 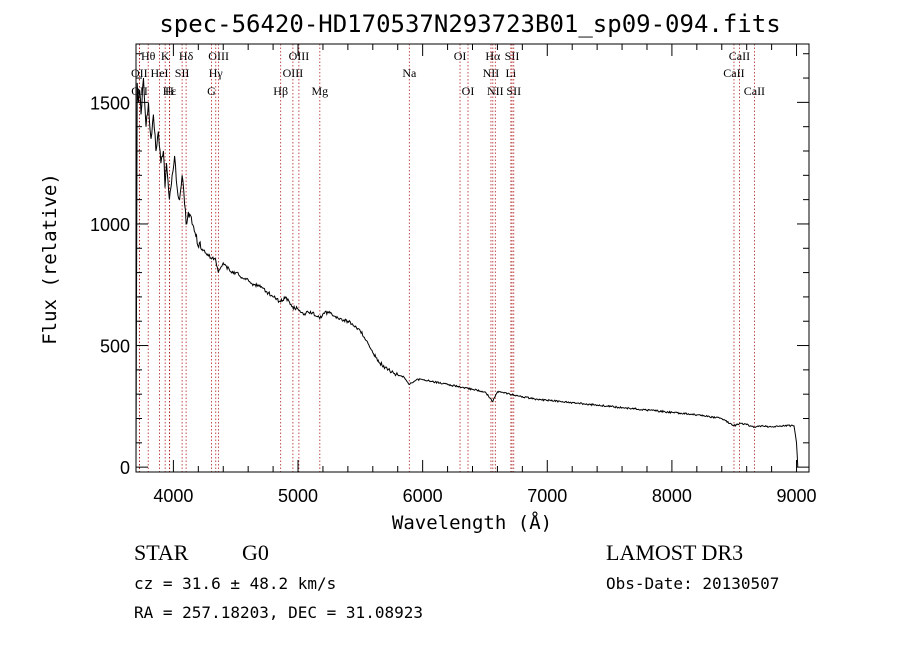 I want to click on spectral-line-label: Na, so click(x=409, y=73).